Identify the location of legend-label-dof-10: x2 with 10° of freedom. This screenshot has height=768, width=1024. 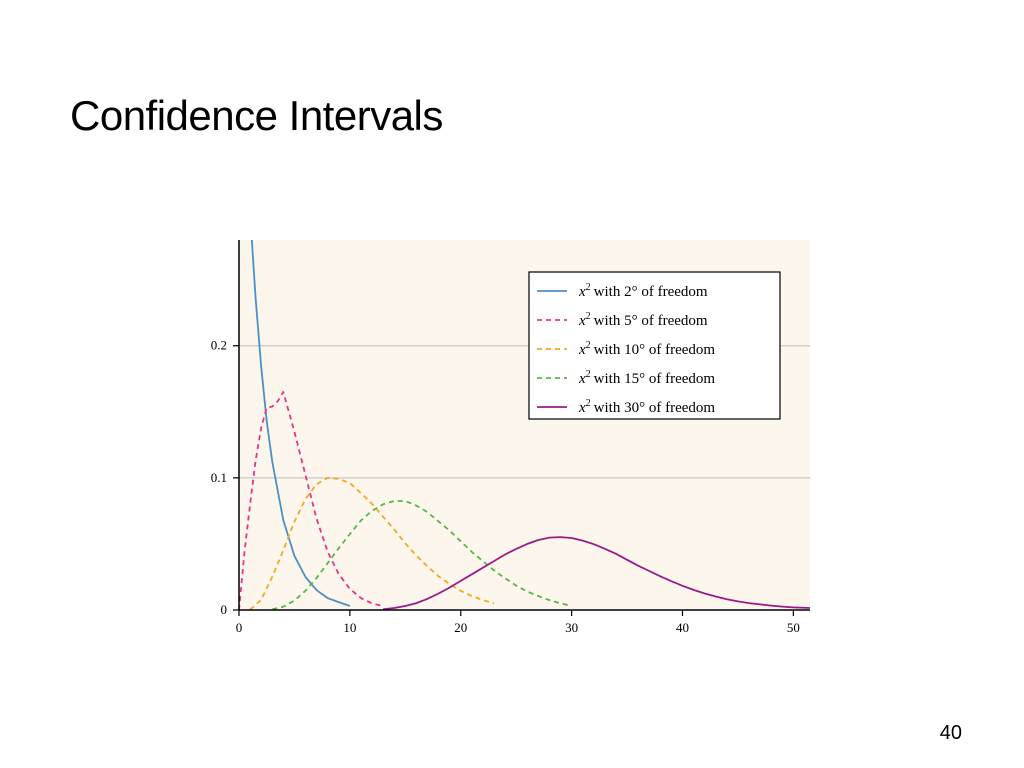
(646, 349).